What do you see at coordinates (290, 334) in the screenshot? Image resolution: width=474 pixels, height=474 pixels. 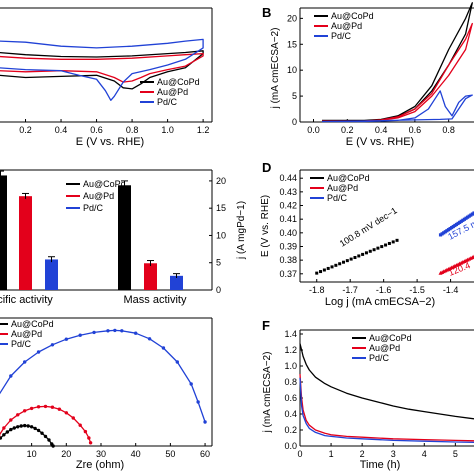 I see `panel-f-y-tick-label: 1.4` at bounding box center [290, 334].